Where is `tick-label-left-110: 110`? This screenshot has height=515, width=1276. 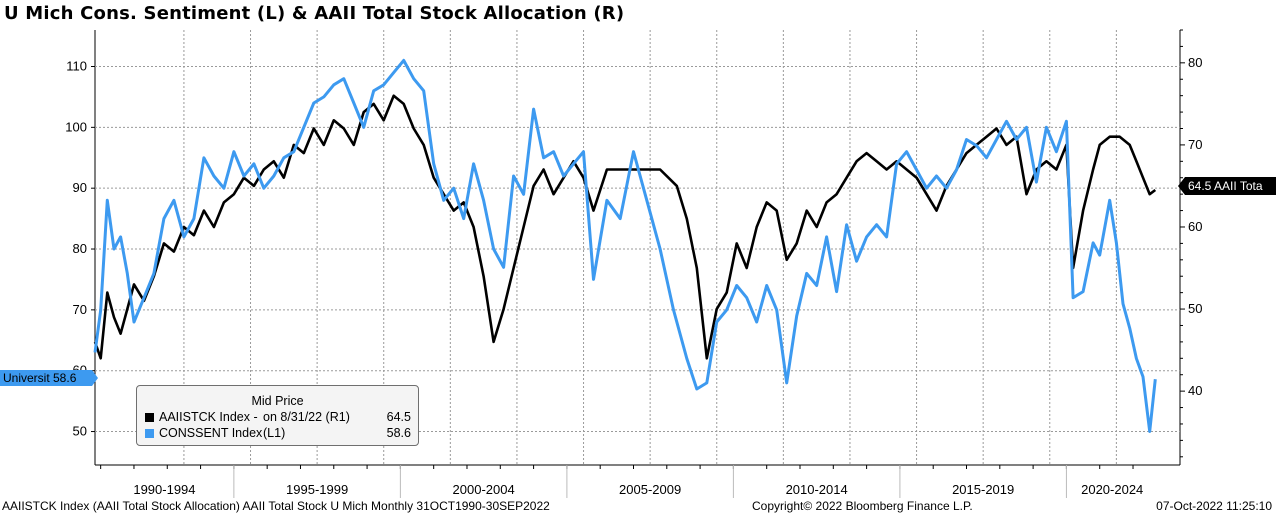 tick-label-left-110: 110 is located at coordinates (76, 66).